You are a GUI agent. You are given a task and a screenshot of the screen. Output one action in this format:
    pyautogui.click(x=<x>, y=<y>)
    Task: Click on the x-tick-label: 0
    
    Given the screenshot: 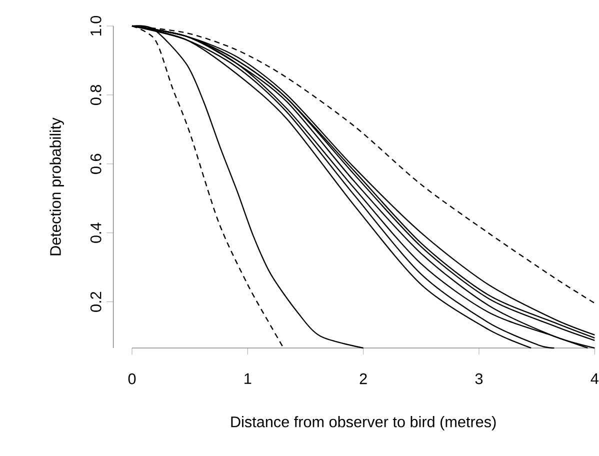 What is the action you would take?
    pyautogui.click(x=132, y=378)
    